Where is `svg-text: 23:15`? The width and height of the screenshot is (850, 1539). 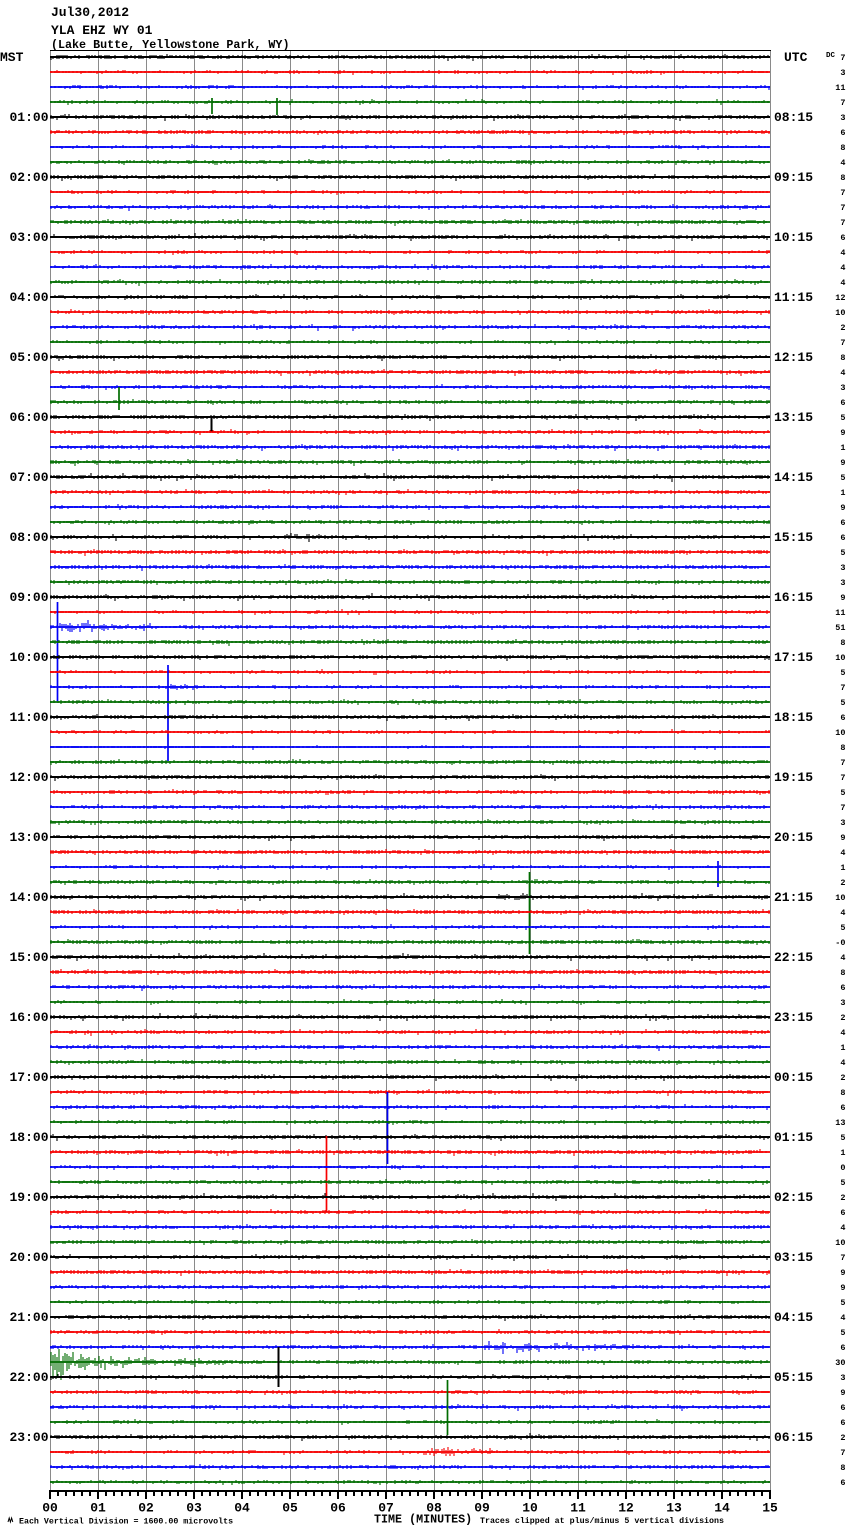 svg-text: 23:15 is located at coordinates (793, 1017).